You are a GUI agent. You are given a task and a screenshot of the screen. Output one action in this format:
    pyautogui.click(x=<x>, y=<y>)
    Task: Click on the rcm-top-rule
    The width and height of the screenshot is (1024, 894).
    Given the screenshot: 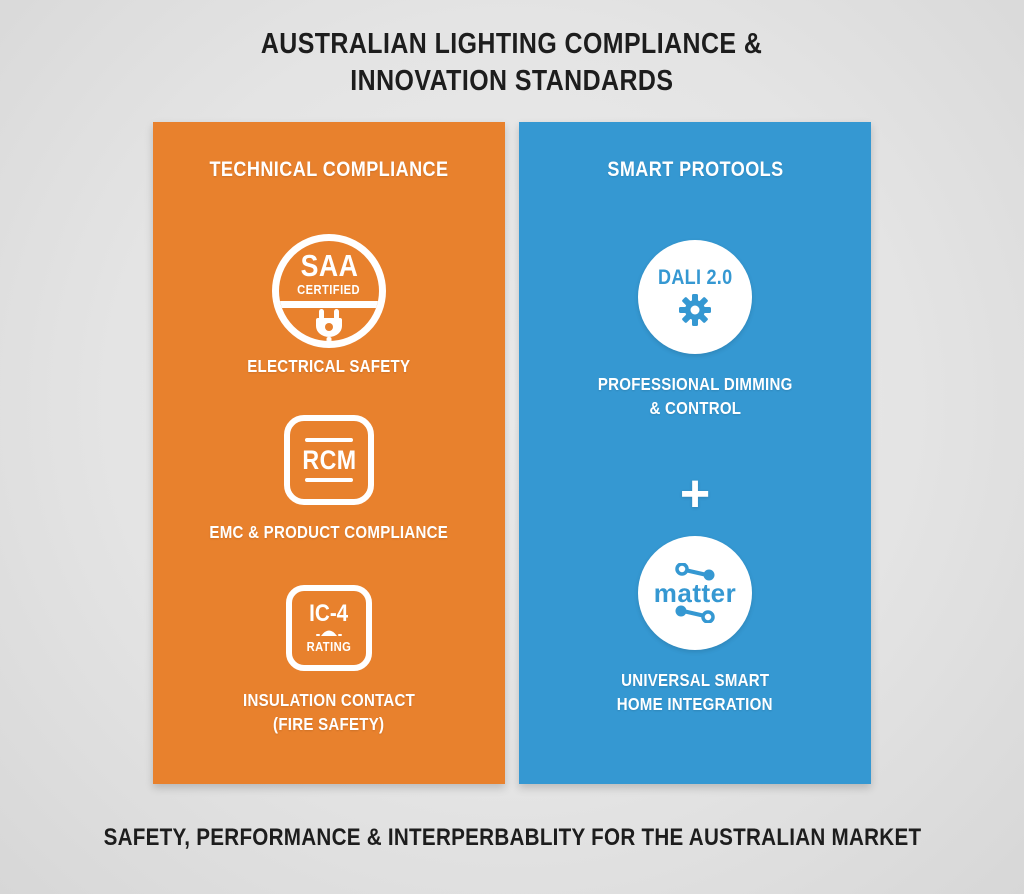 What is the action you would take?
    pyautogui.click(x=329, y=440)
    